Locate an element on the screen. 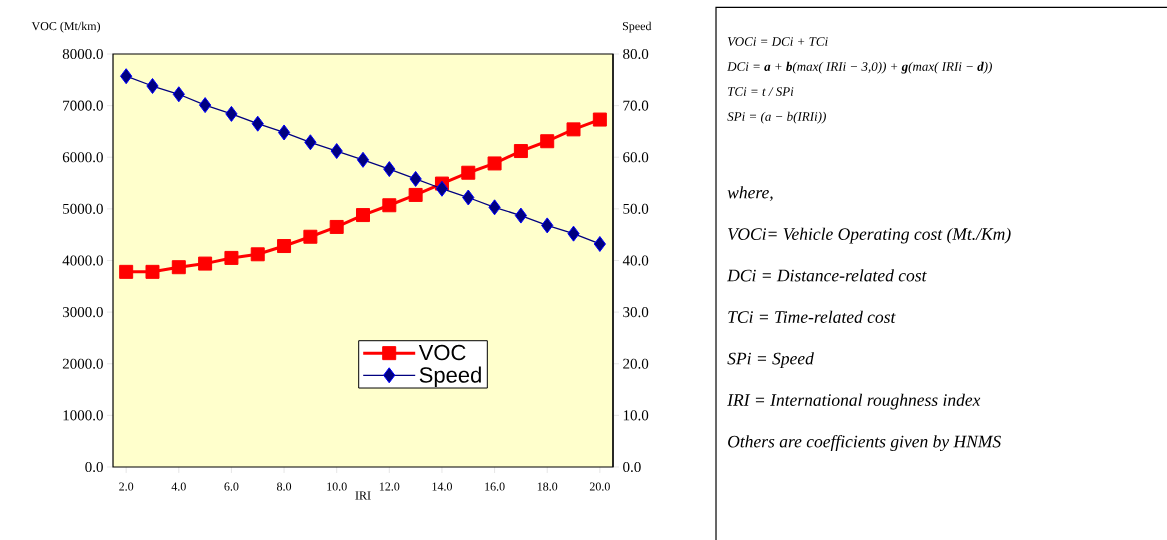 The height and width of the screenshot is (540, 1167). y-tick-label: 0.0 is located at coordinates (94, 467).